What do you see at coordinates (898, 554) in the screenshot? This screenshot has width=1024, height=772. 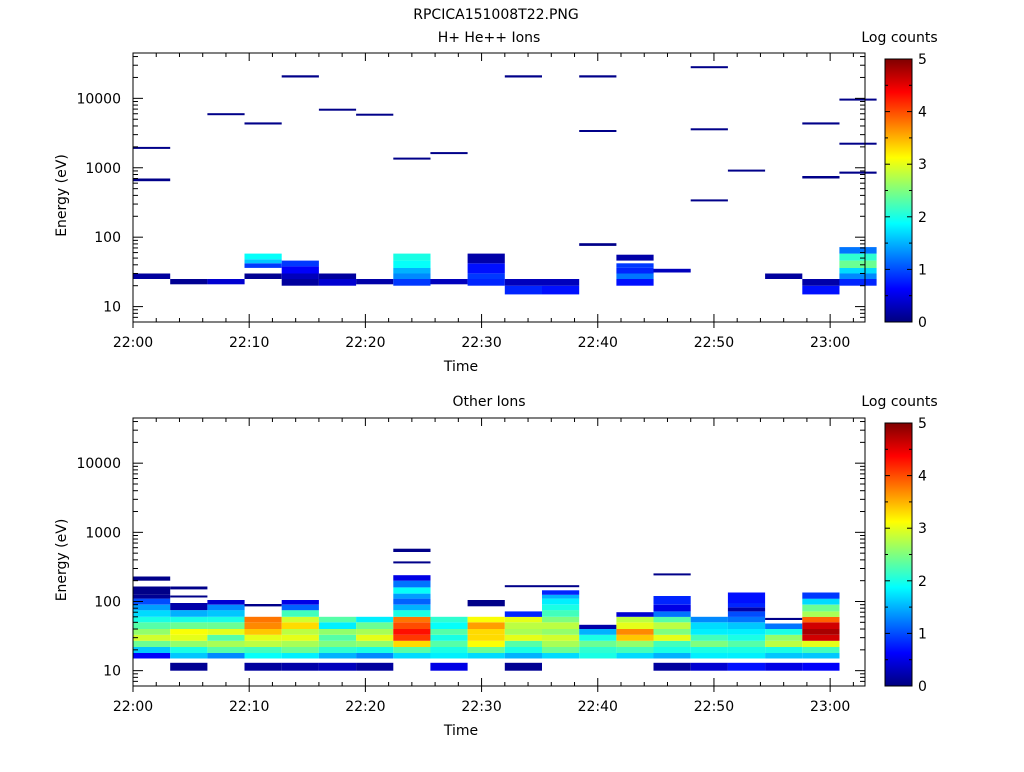 I see `colorbar-gradient` at bounding box center [898, 554].